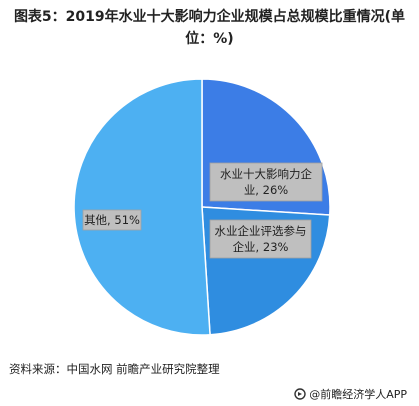 The height and width of the screenshot is (406, 419). What do you see at coordinates (114, 369) in the screenshot?
I see `source-note: 资料来源：中国水网 前瞻产业研究院整理` at bounding box center [114, 369].